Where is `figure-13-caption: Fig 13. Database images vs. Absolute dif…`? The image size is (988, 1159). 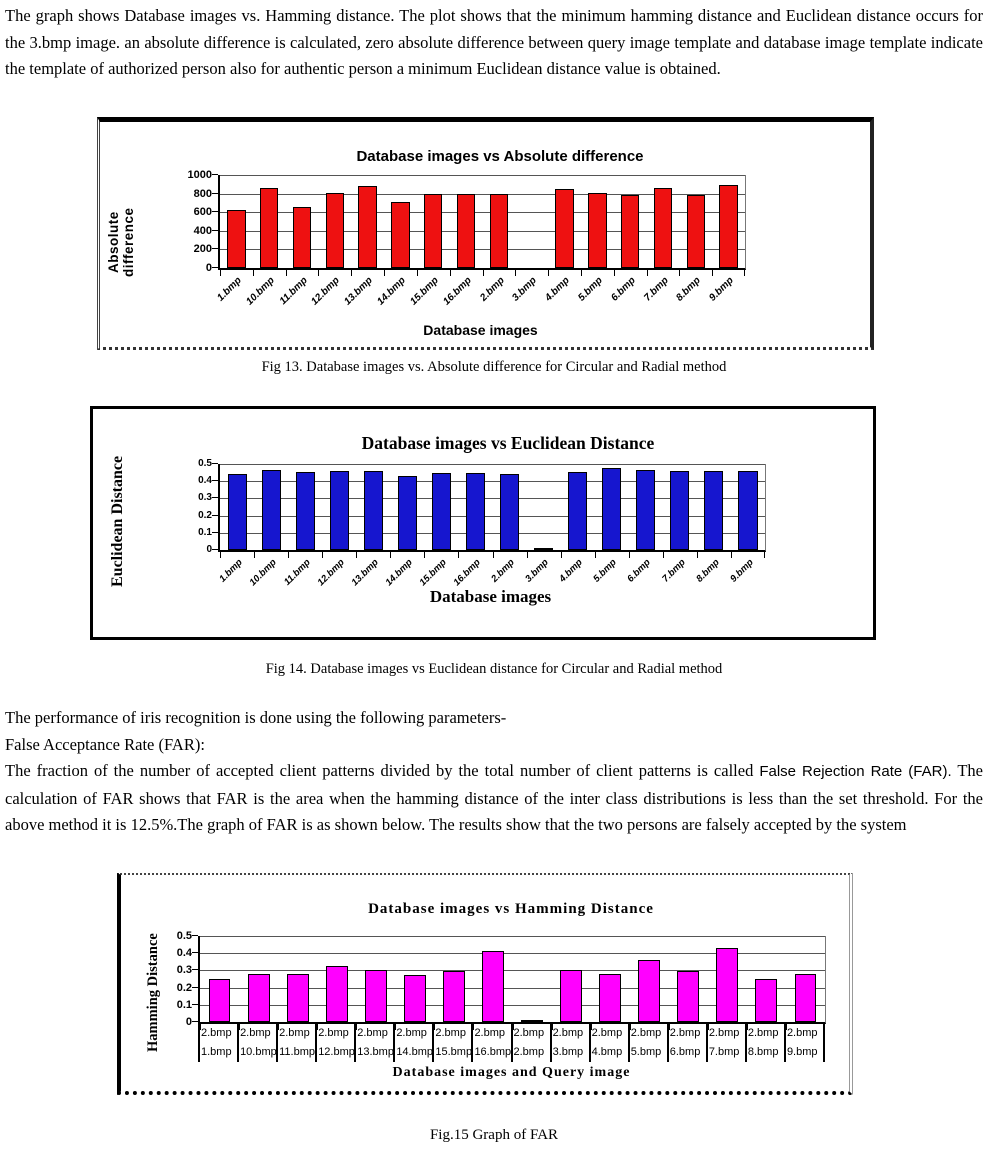
figure-13-caption: Fig 13. Database images vs. Absolute dif… is located at coordinates (494, 367).